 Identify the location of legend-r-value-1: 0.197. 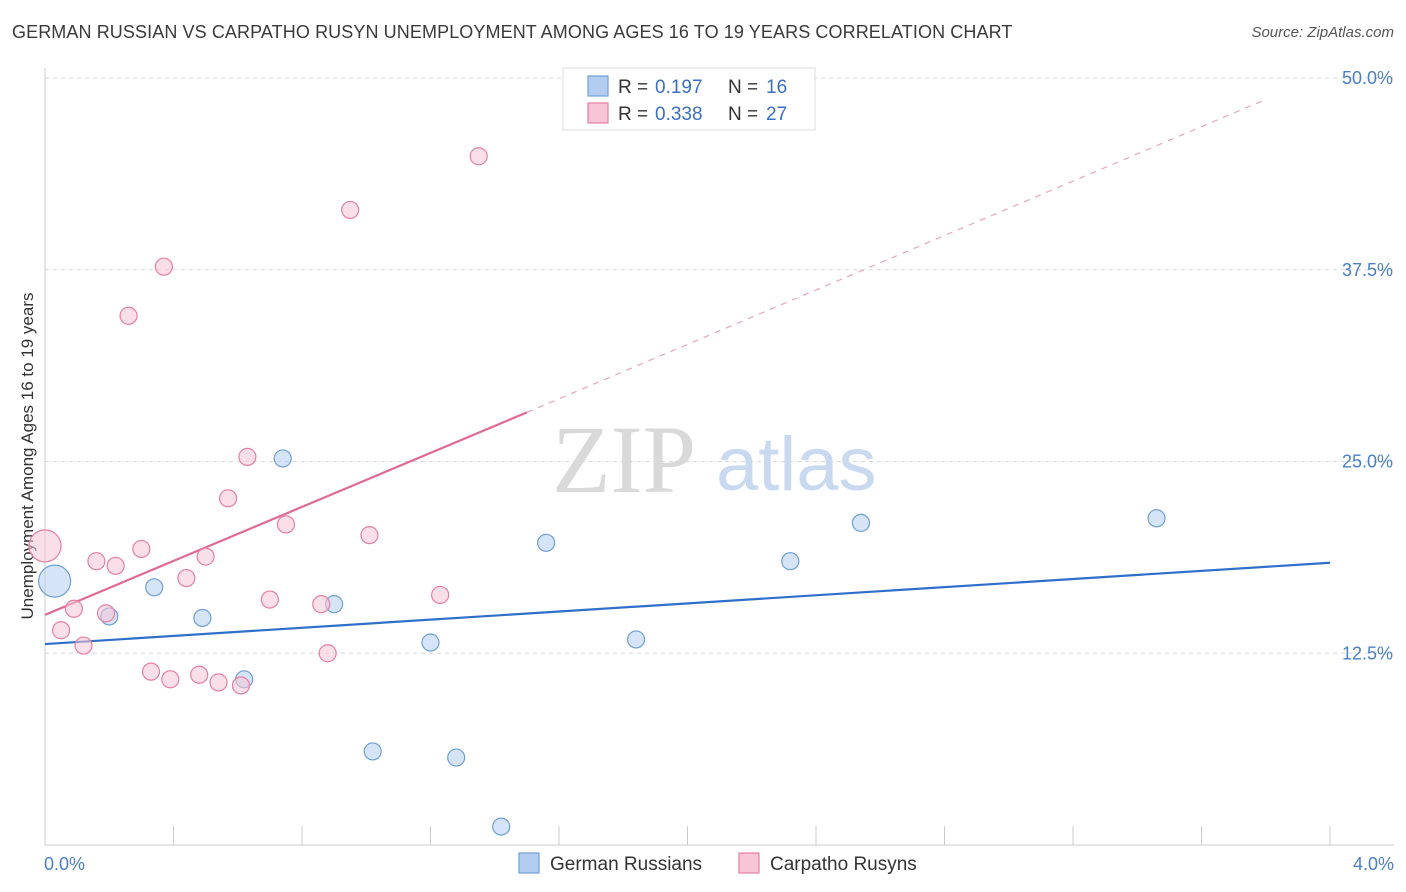
(679, 87).